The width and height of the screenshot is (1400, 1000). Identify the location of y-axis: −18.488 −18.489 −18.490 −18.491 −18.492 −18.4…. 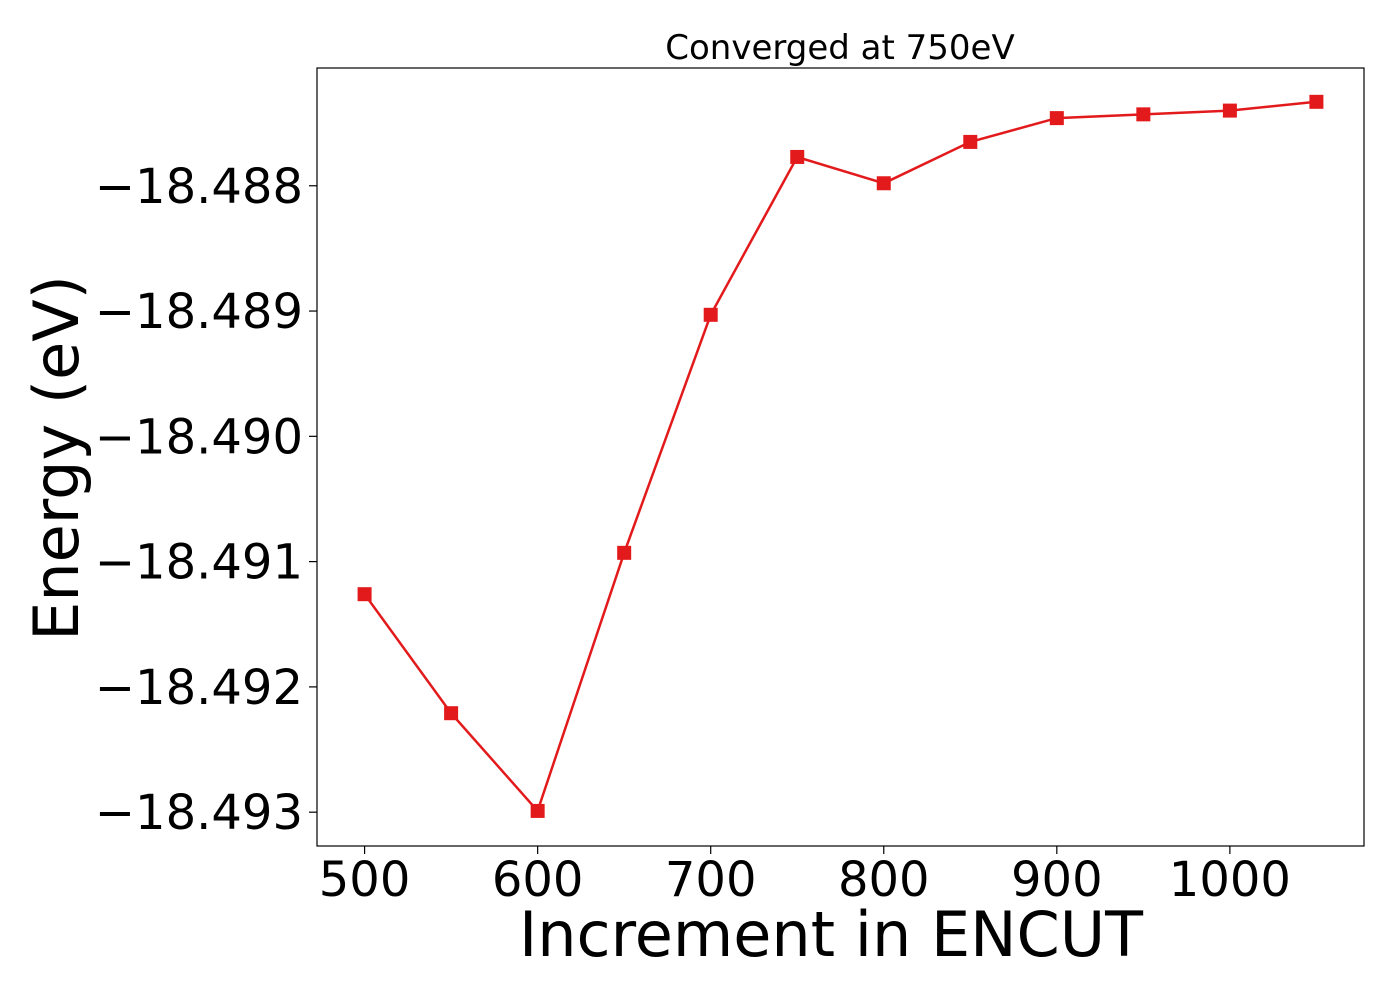
(206, 500).